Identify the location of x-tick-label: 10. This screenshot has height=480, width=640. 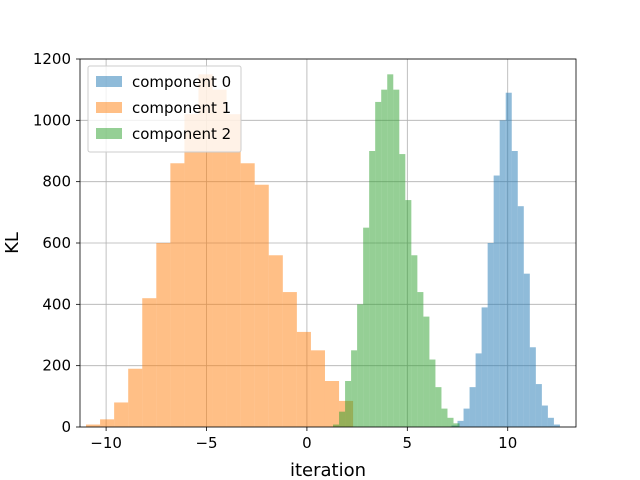
(507, 443).